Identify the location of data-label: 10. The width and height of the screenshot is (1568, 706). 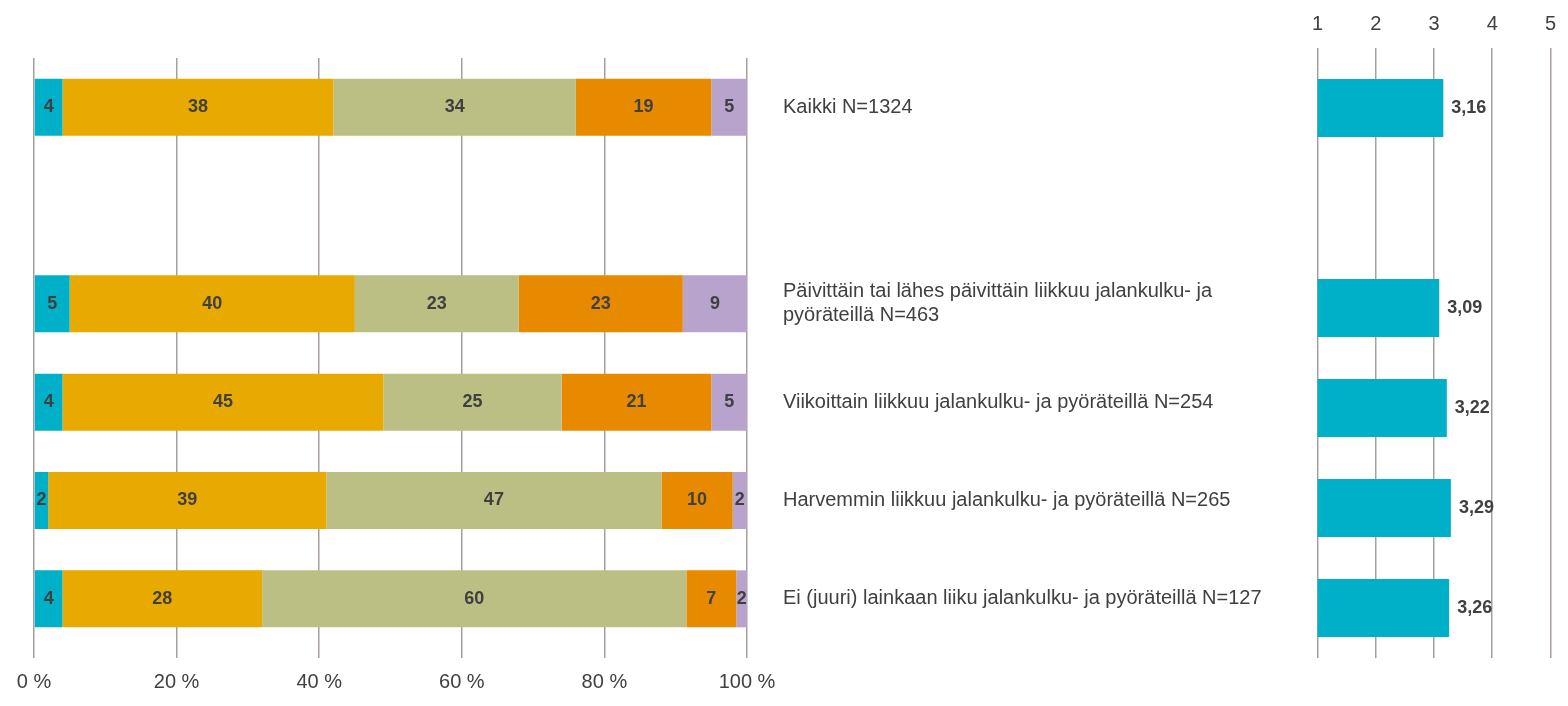
(697, 499).